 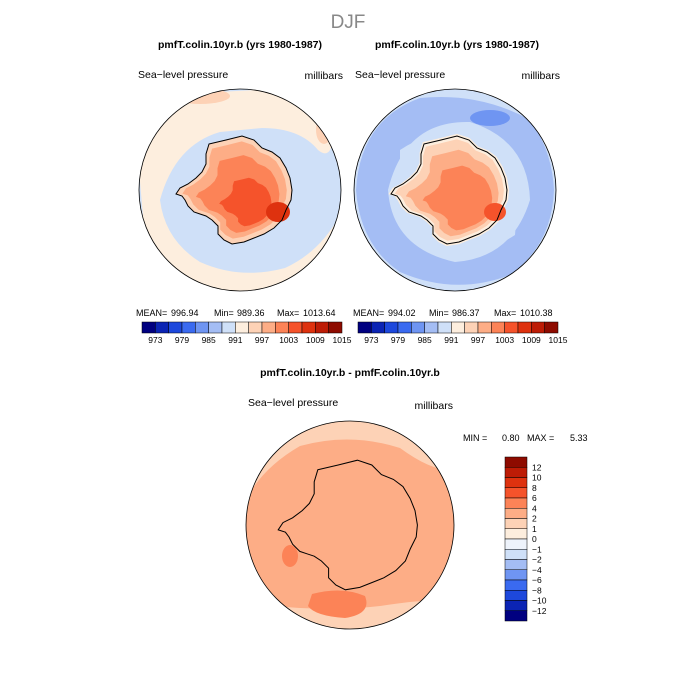 What do you see at coordinates (235, 340) in the screenshot?
I see `colorbar-left-tick-label: 991` at bounding box center [235, 340].